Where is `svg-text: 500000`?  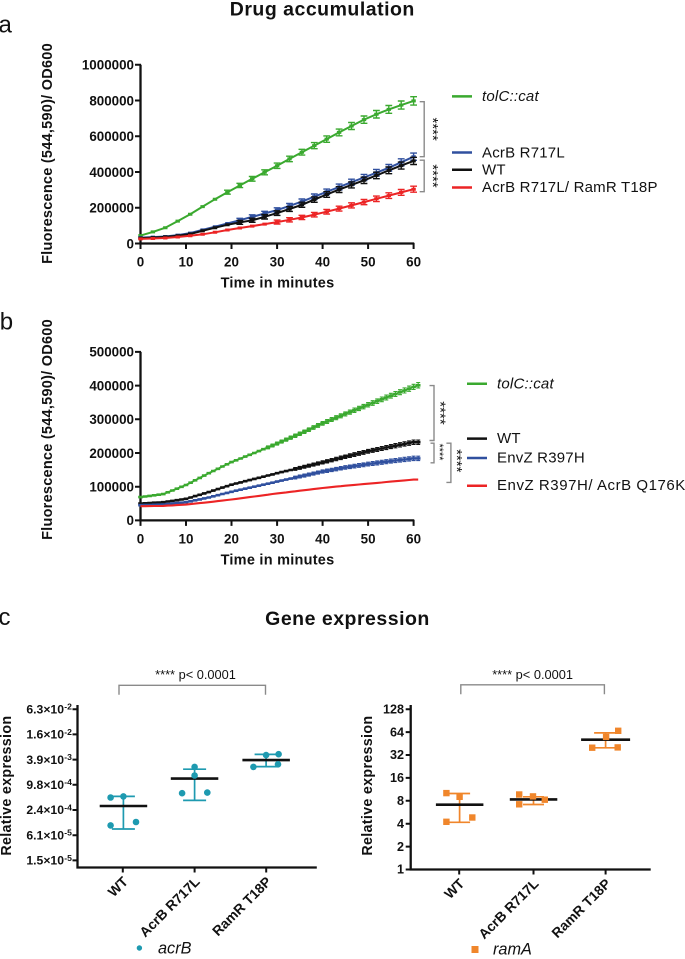
svg-text: 500000 is located at coordinates (111, 352).